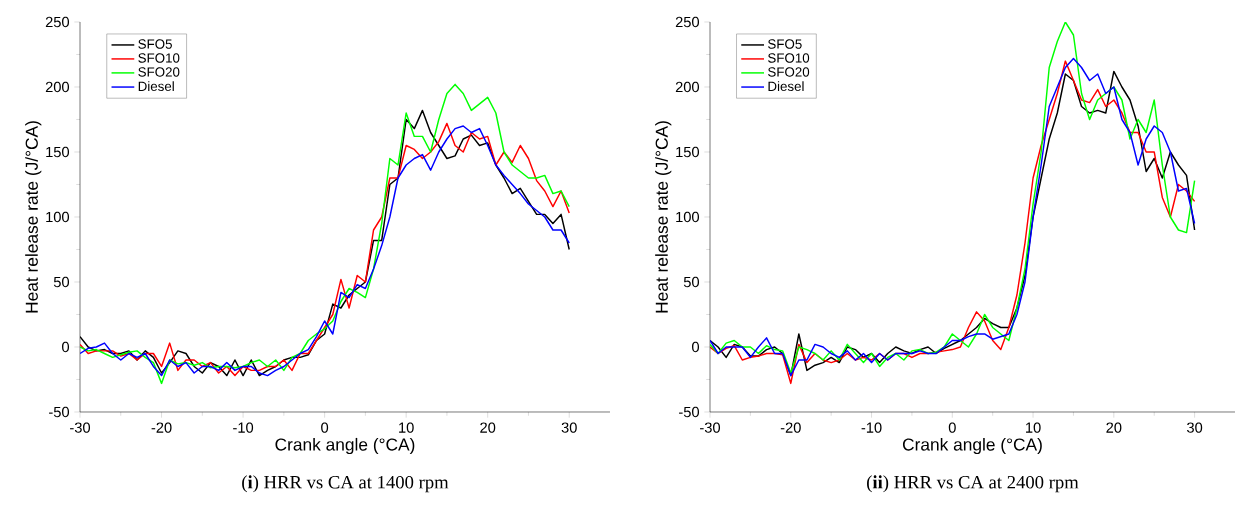  I want to click on text: (ii) HRR vs CA at 2400 rpm, so click(973, 484).